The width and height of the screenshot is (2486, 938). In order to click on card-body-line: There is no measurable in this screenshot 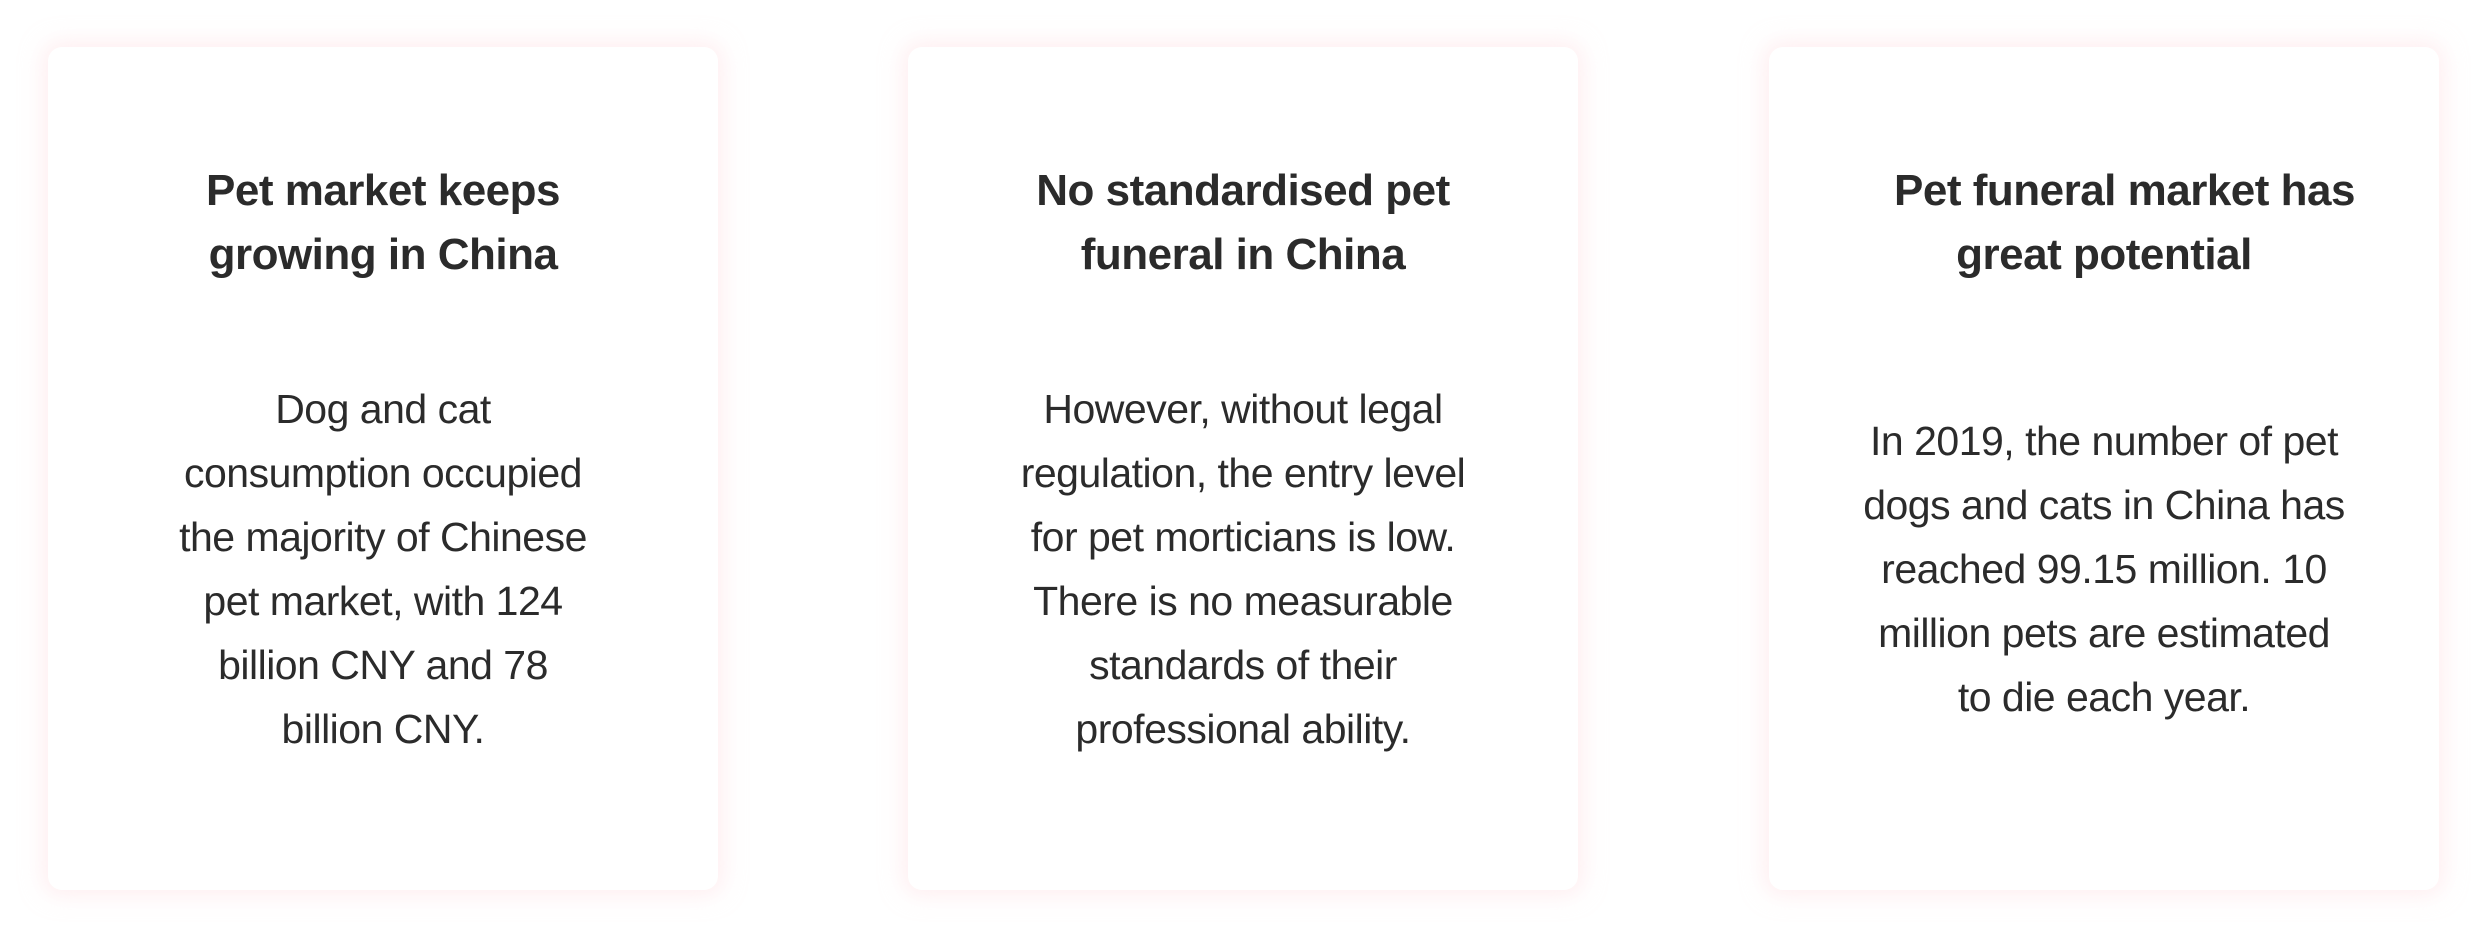, I will do `click(1243, 601)`.